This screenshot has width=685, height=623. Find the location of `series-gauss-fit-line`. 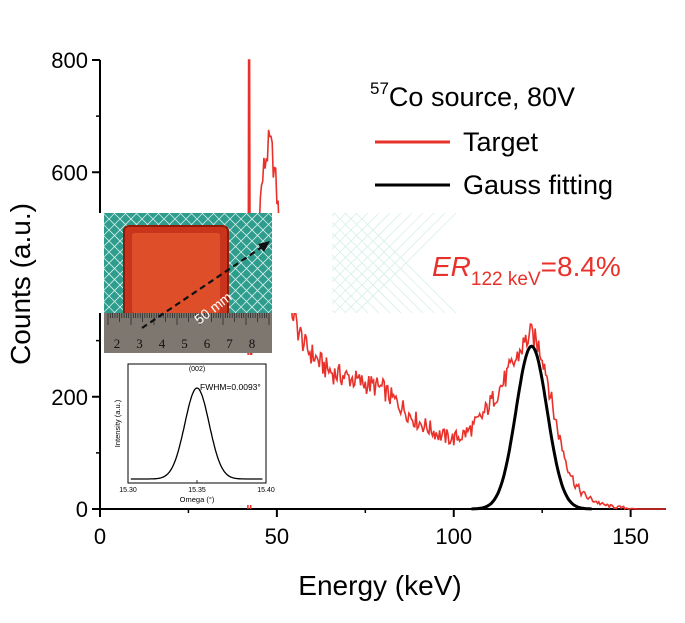

series-gauss-fit-line is located at coordinates (531, 427).